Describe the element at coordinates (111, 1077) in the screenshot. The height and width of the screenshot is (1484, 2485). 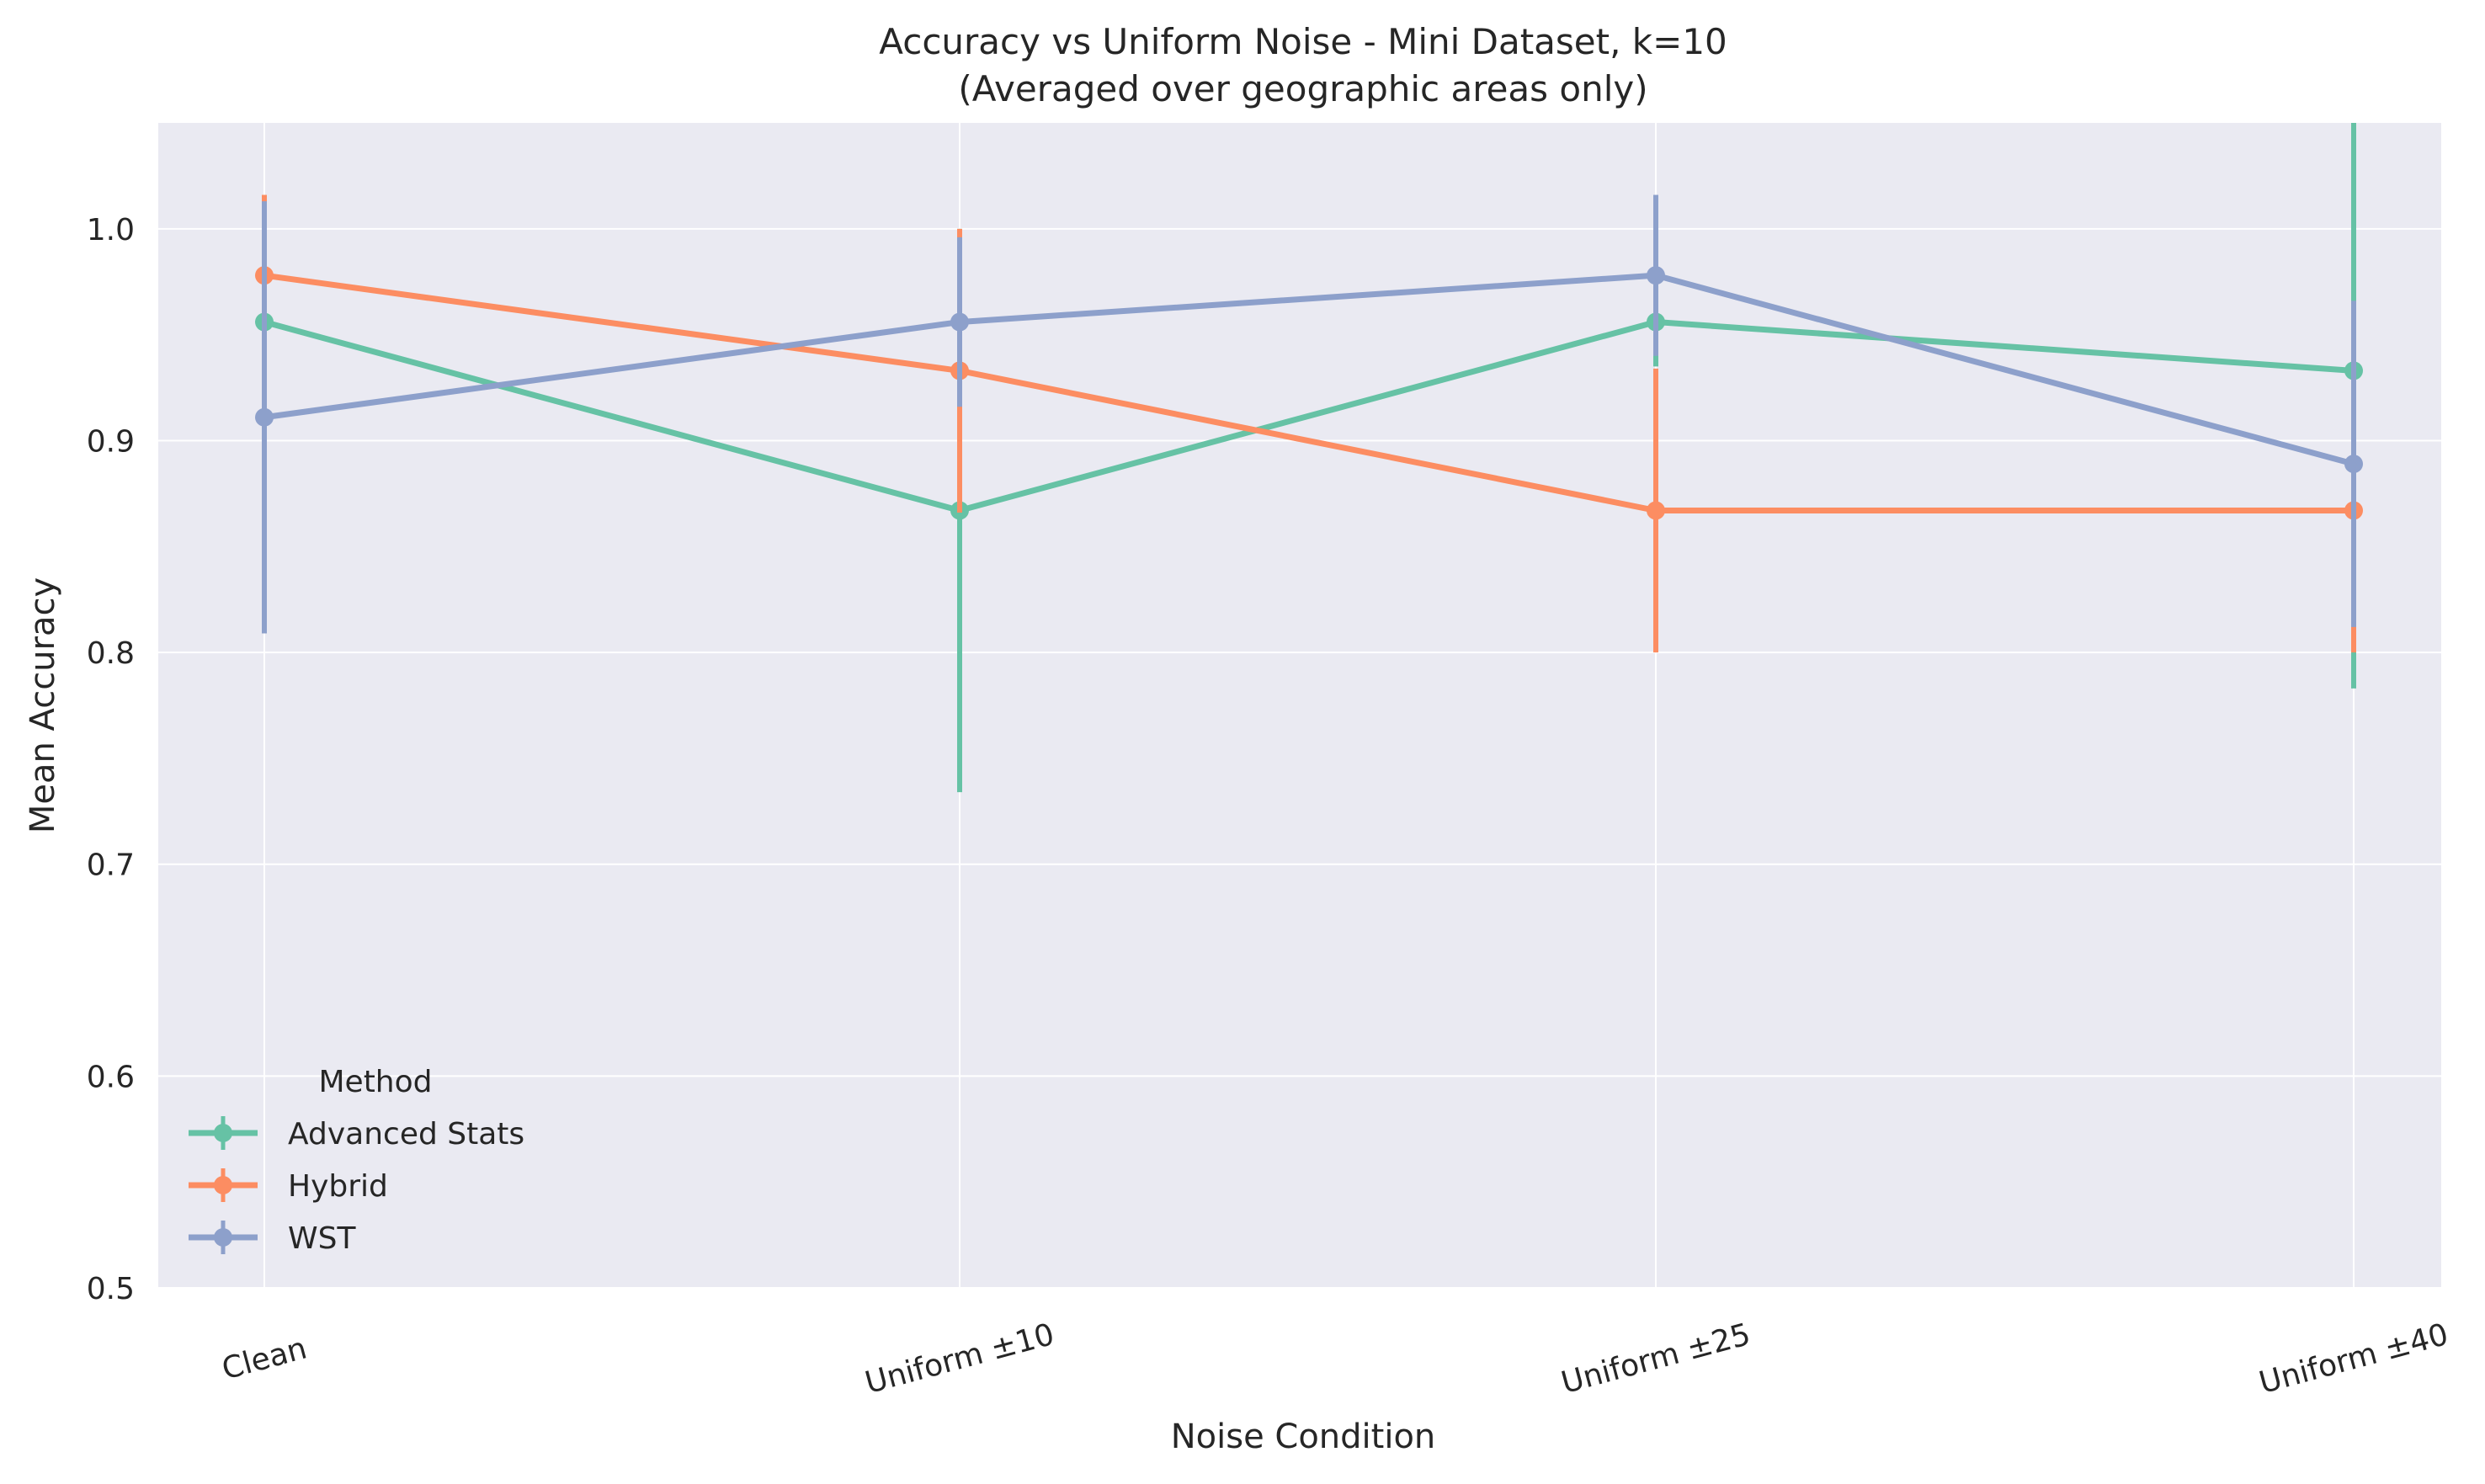
I see `y-tick-label: 0.6` at that location.